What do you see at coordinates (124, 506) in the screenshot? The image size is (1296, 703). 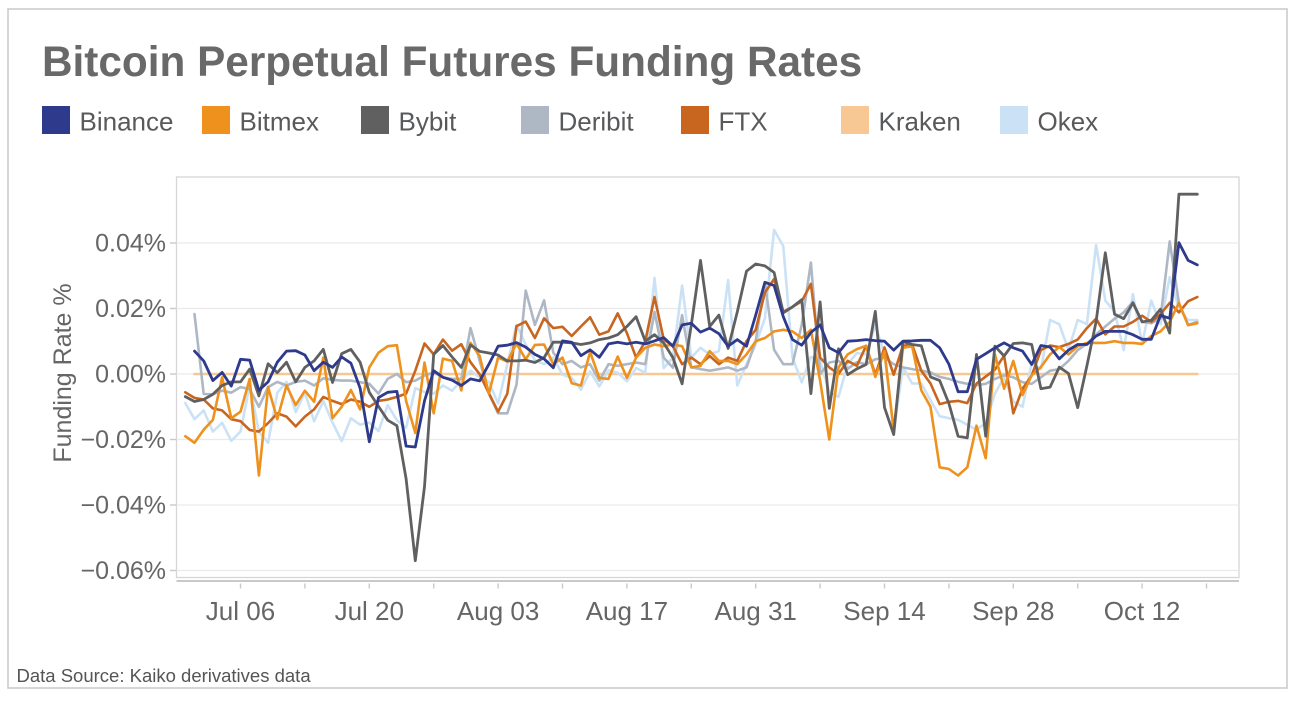 I see `svg-text: −0.04%` at bounding box center [124, 506].